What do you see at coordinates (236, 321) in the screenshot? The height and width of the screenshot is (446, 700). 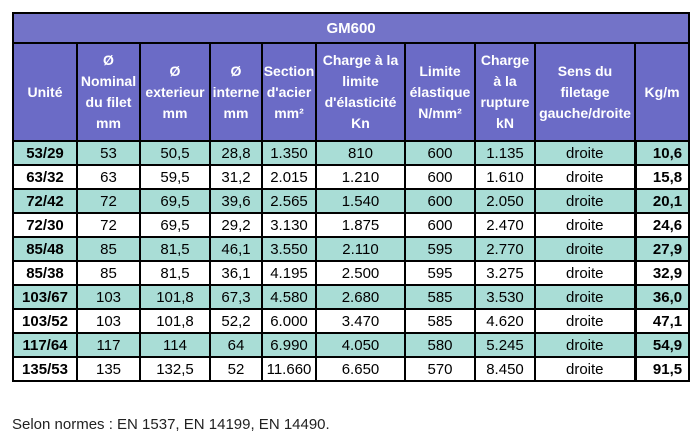 I see `table-cell: 52,2` at bounding box center [236, 321].